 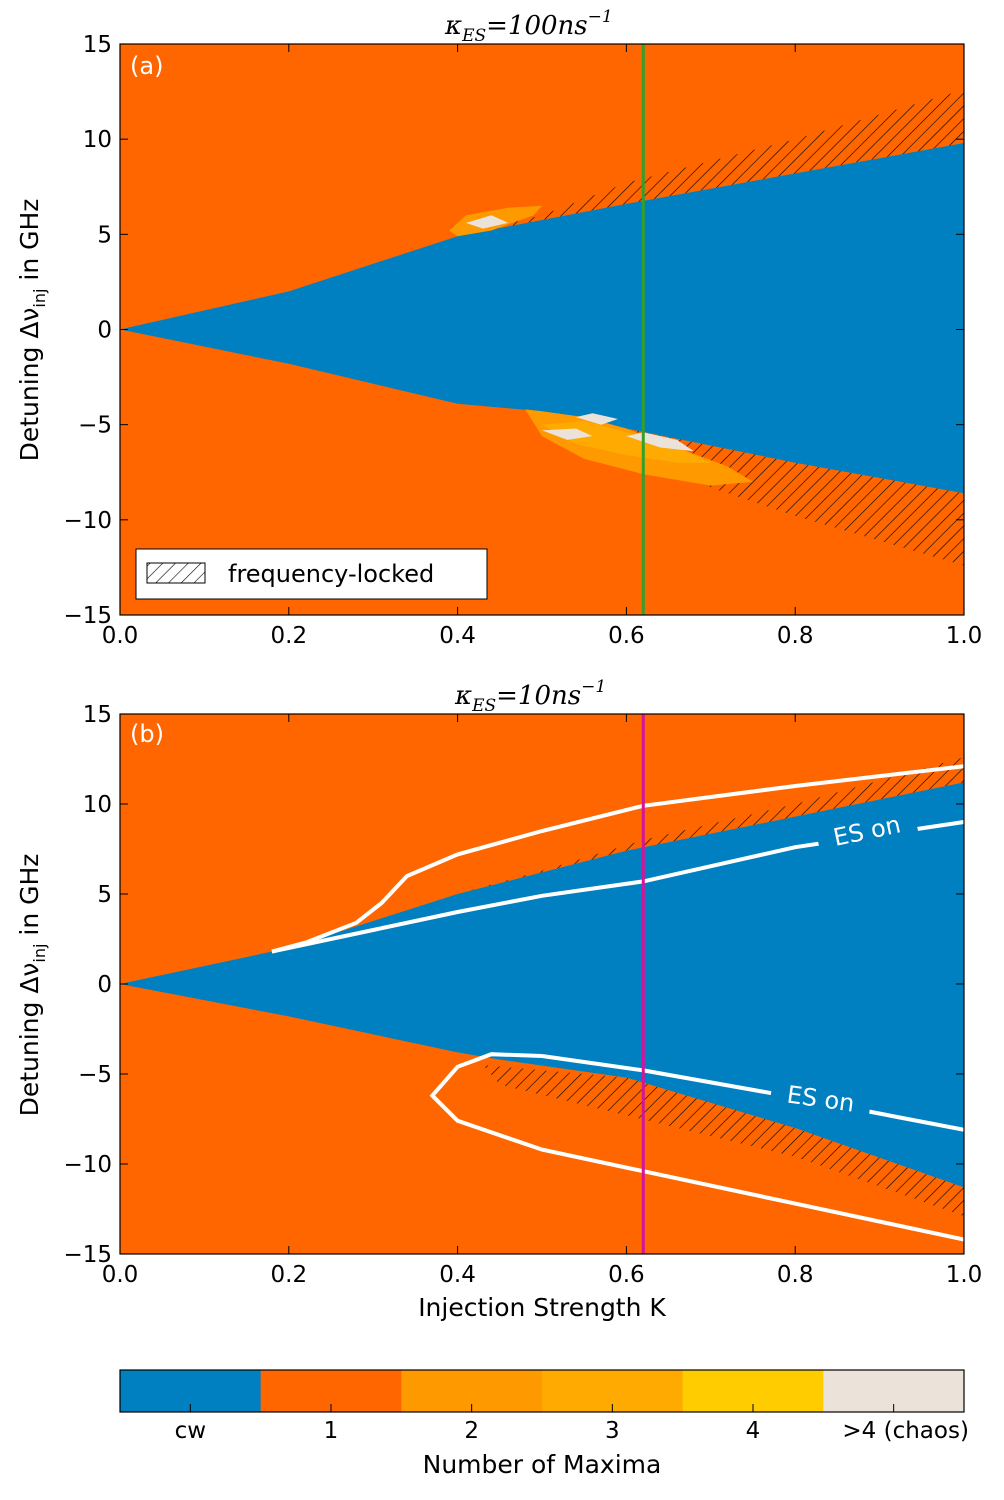 What do you see at coordinates (681, 834) in the screenshot?
I see `panel-b-hatch-upper` at bounding box center [681, 834].